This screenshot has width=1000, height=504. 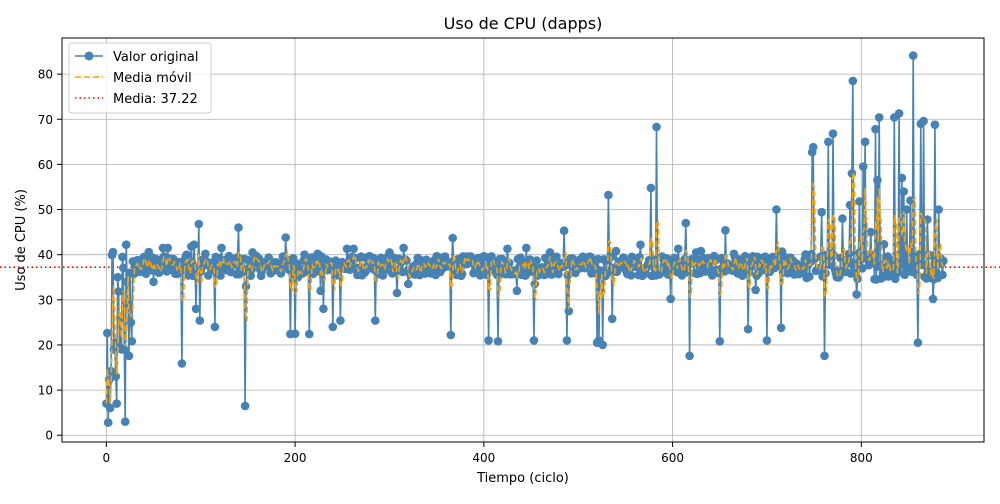 I want to click on legend-original-marker, so click(x=89, y=56).